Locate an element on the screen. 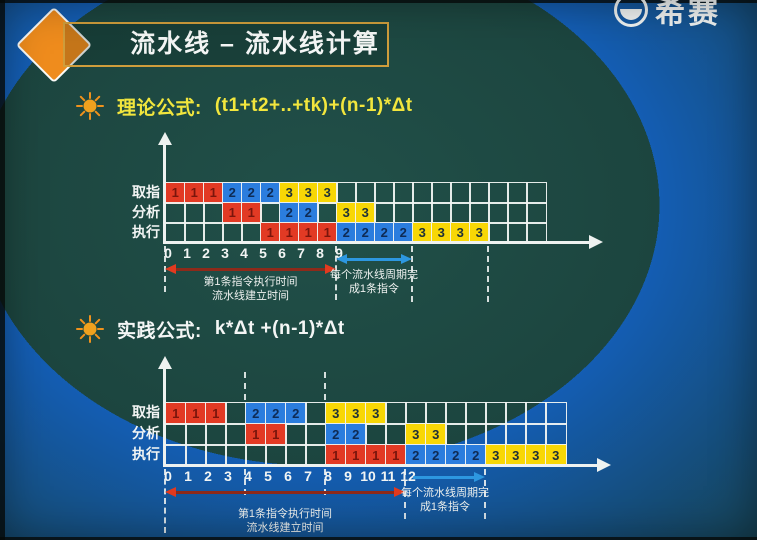 The height and width of the screenshot is (540, 757). x-axis-arrowhead is located at coordinates (604, 465).